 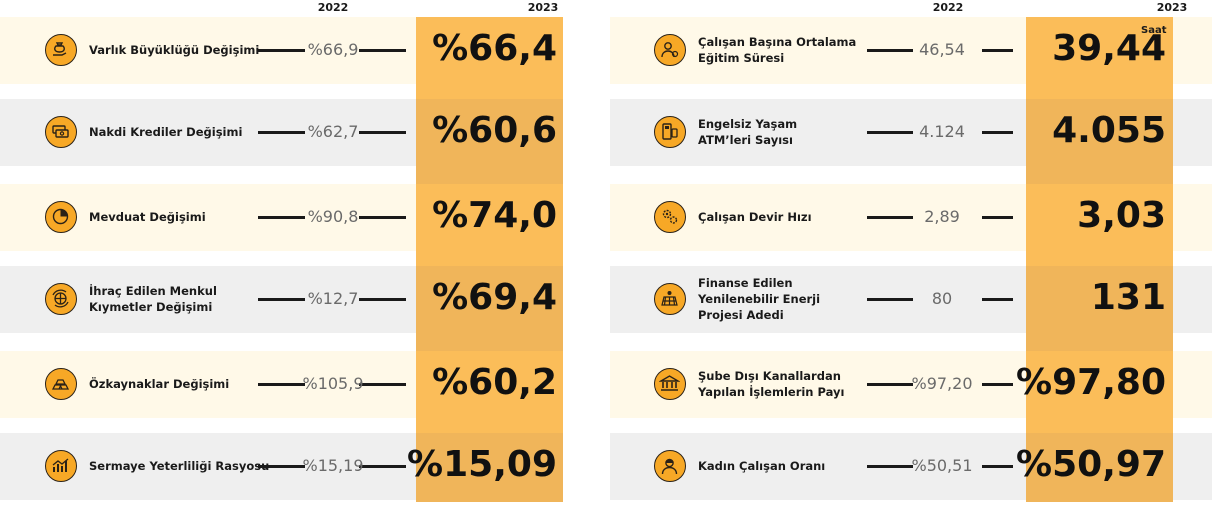 I want to click on money-bag-hand-icon, so click(x=61, y=50).